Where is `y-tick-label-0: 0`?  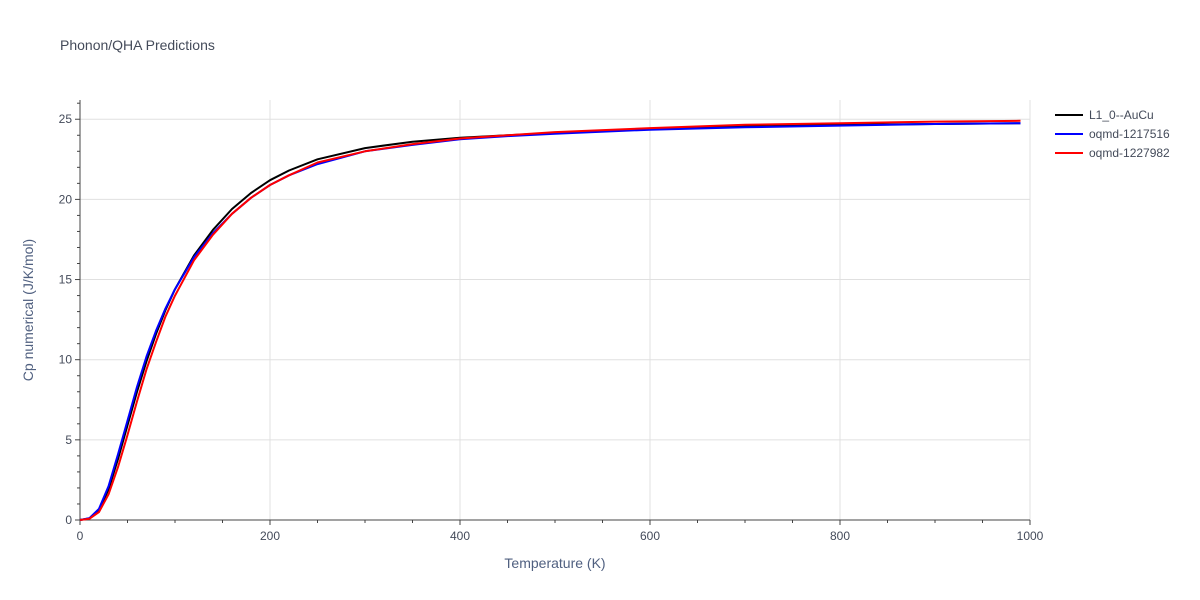 y-tick-label-0: 0 is located at coordinates (68, 520).